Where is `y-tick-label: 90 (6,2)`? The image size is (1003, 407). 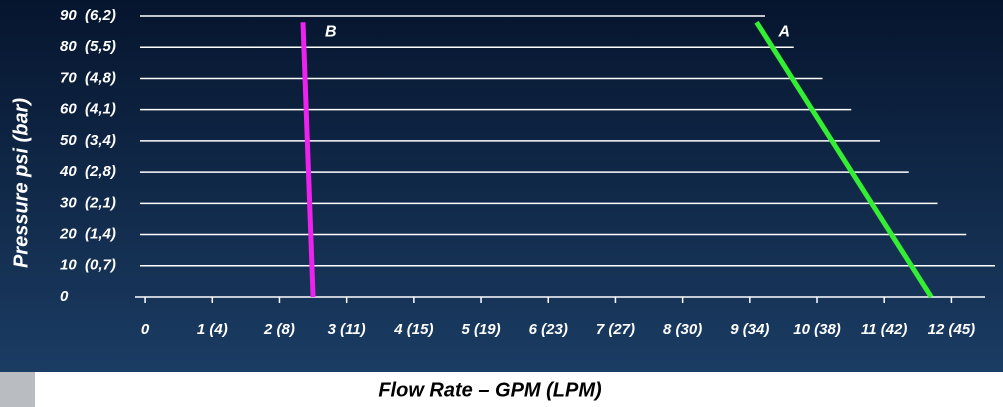
y-tick-label: 90 (6,2) is located at coordinates (88, 15).